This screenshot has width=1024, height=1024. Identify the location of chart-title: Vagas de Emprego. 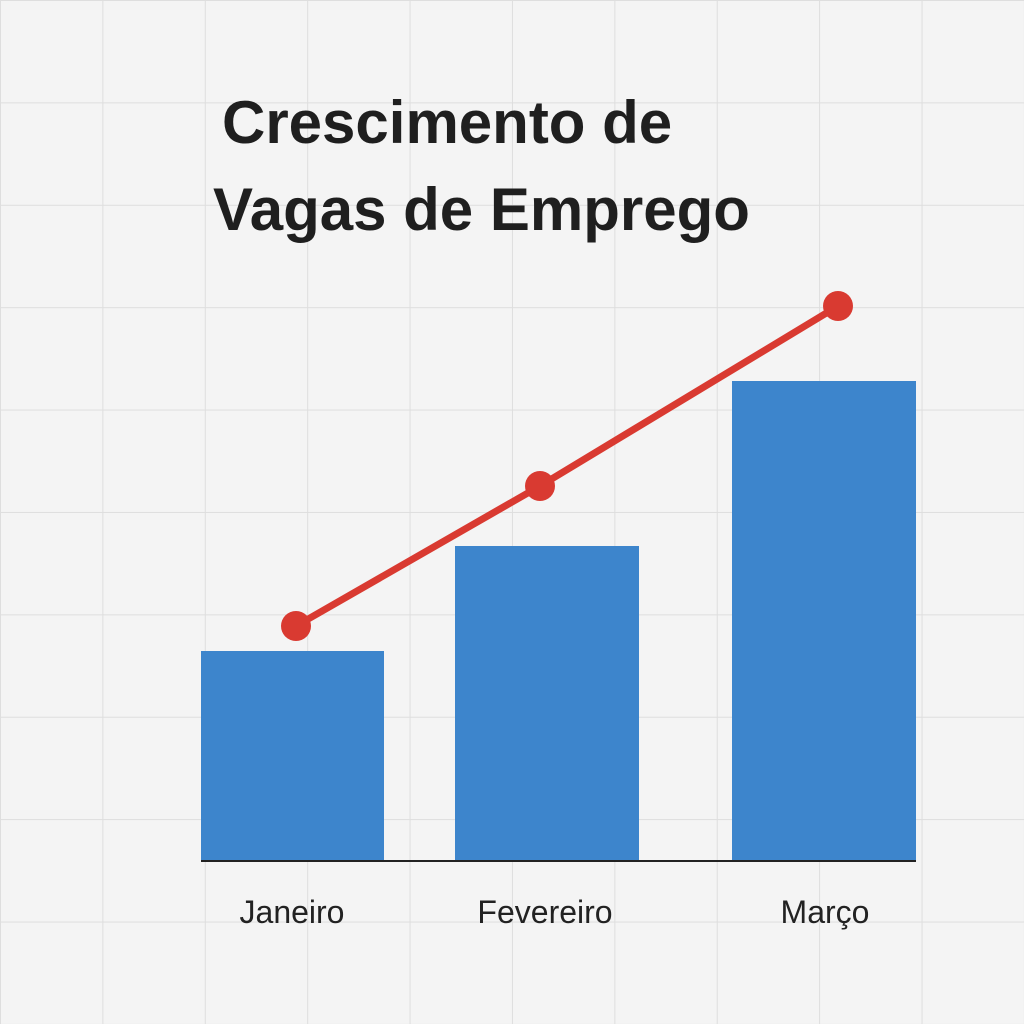
(481, 209).